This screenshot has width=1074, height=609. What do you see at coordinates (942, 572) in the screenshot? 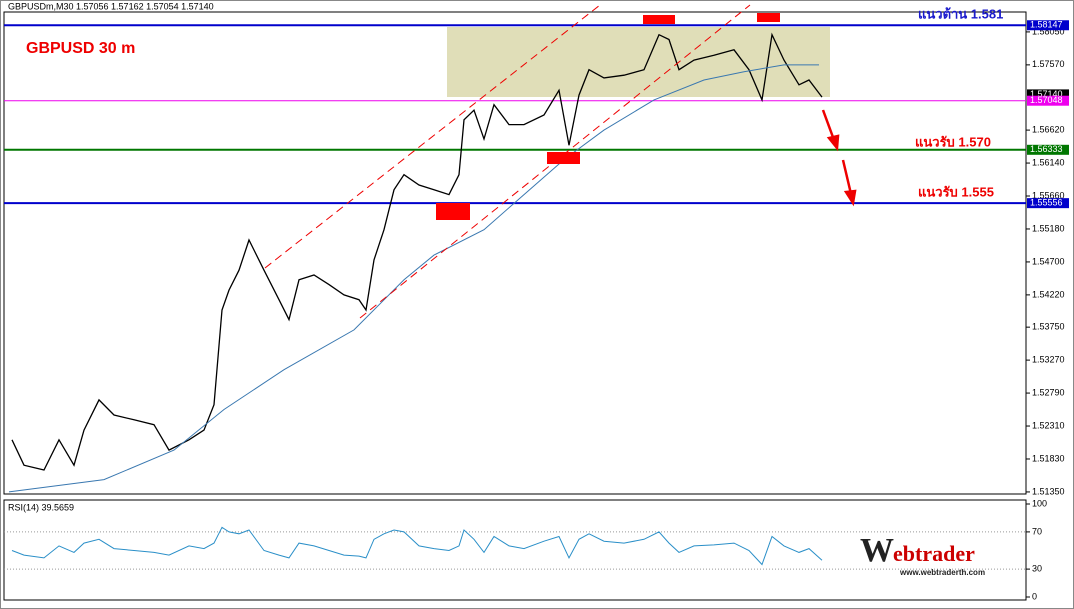
I see `svg-text: www.webtraderth.com` at bounding box center [942, 572].